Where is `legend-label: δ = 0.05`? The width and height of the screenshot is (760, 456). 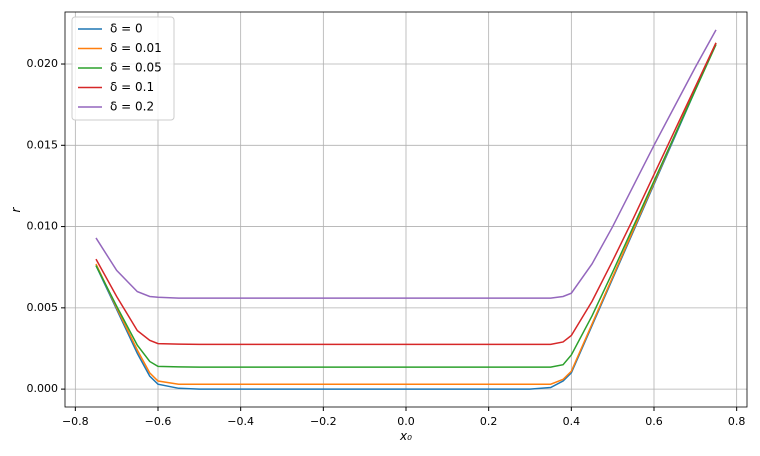 legend-label: δ = 0.05 is located at coordinates (136, 68).